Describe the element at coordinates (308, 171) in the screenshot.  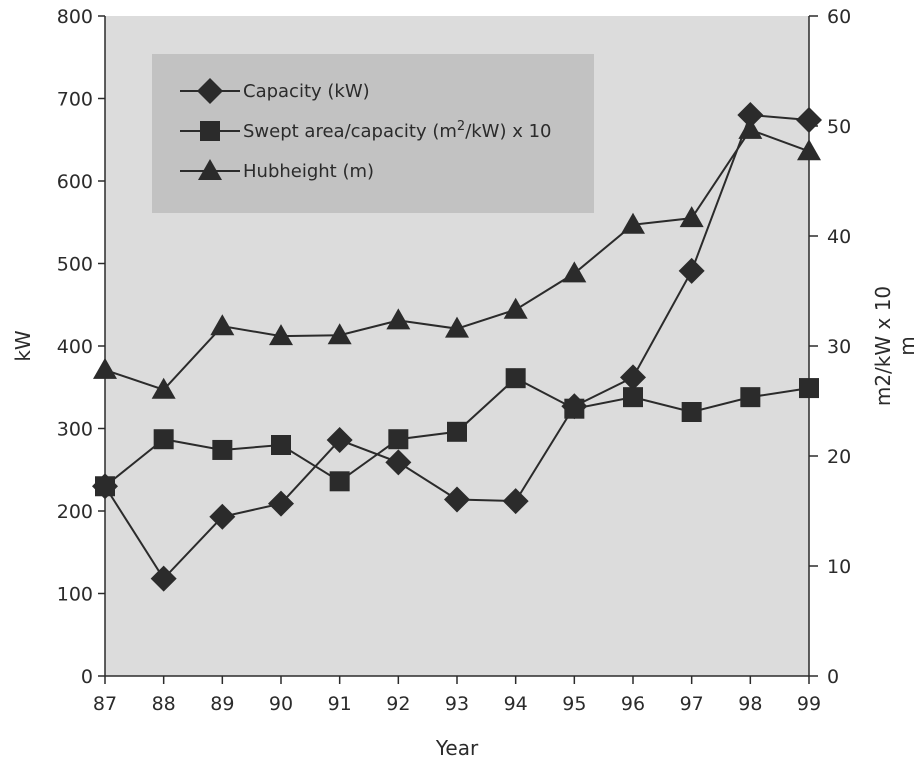
I see `legend-label-hubheight: Hubheight (m)` at that location.